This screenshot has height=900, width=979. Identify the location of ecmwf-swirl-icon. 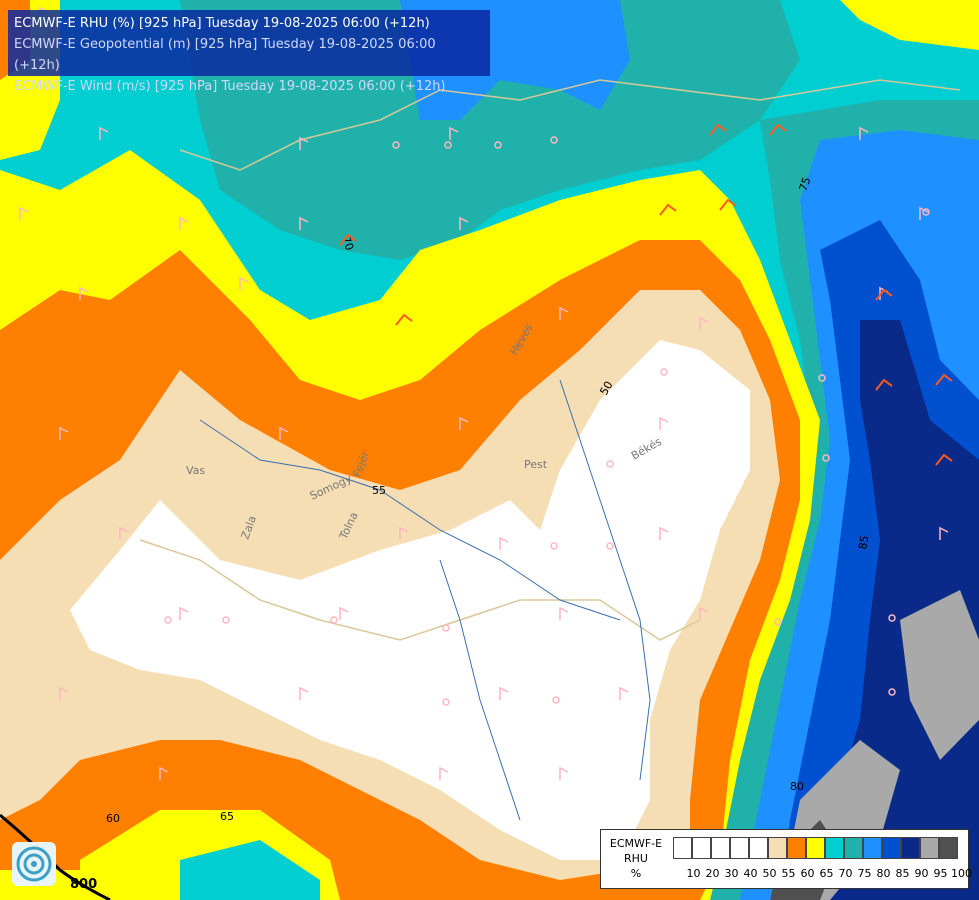
(34, 864).